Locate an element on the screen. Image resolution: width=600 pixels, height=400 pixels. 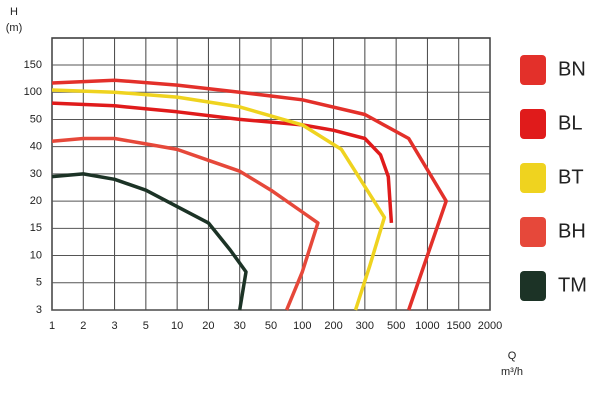
y-tick-label: 15 is located at coordinates (36, 228).